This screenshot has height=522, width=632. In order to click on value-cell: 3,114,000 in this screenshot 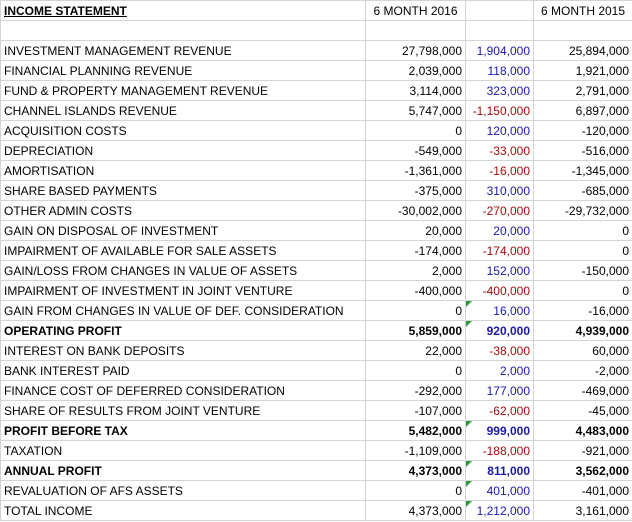, I will do `click(415, 90)`.